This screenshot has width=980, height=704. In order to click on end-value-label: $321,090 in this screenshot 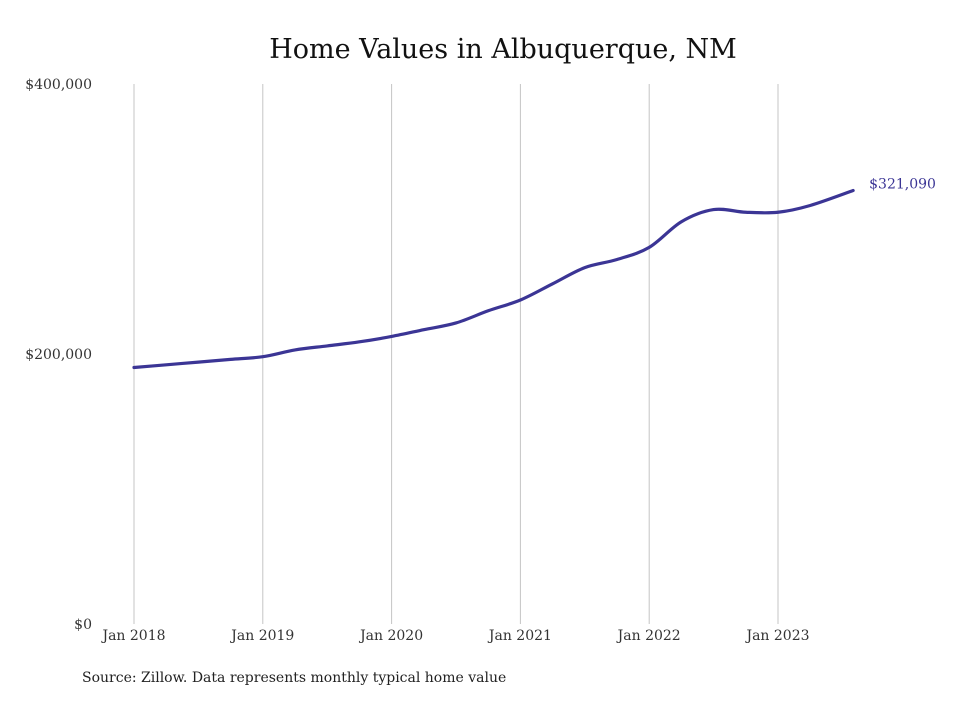, I will do `click(902, 185)`.